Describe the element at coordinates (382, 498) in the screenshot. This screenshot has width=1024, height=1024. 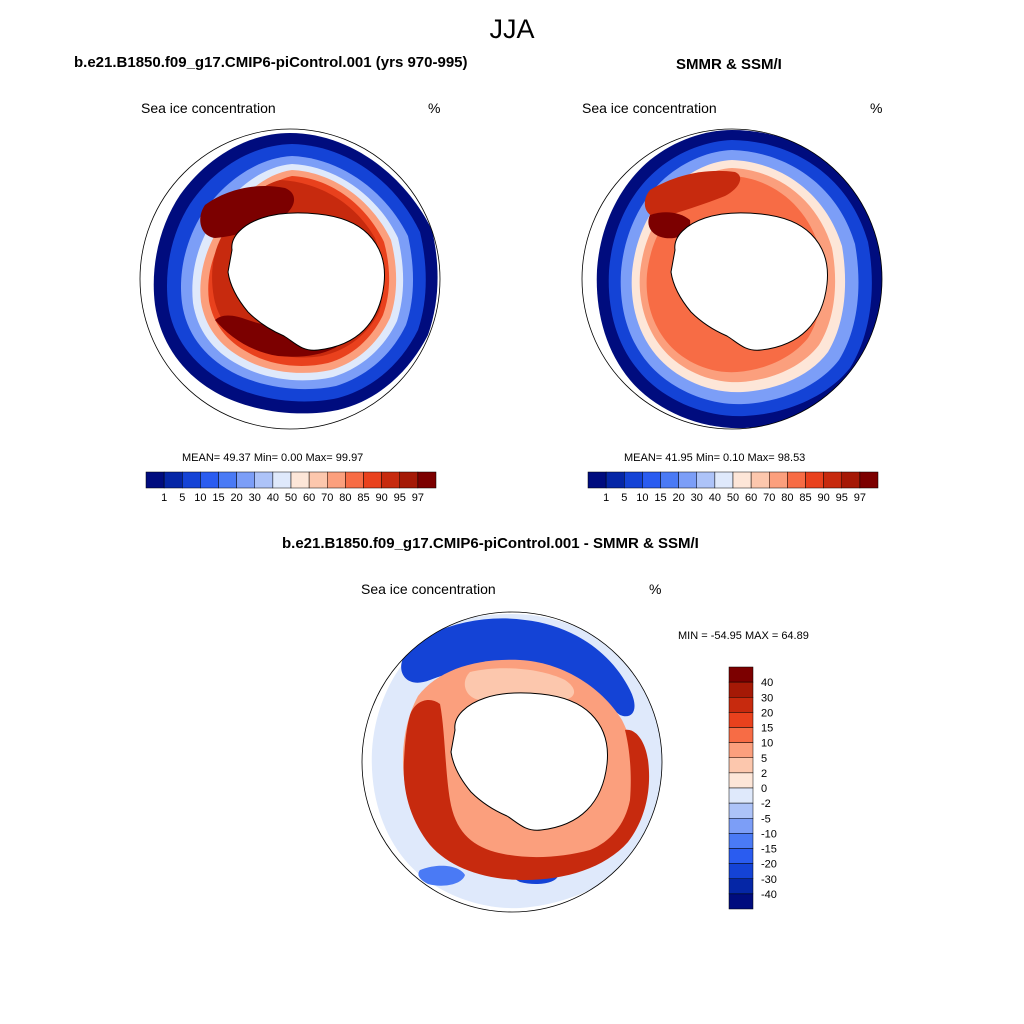
I see `panel-1-colorbar-tick-label: 90` at that location.